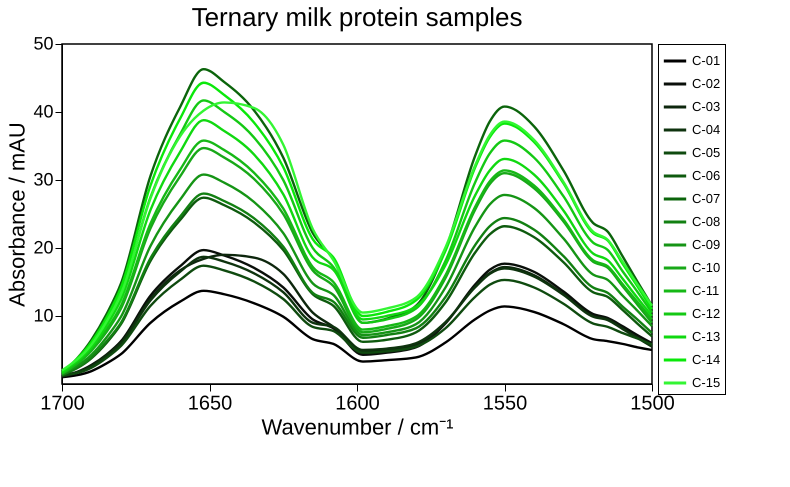 This screenshot has height=487, width=790. What do you see at coordinates (706, 106) in the screenshot?
I see `legend-label: C-03` at bounding box center [706, 106].